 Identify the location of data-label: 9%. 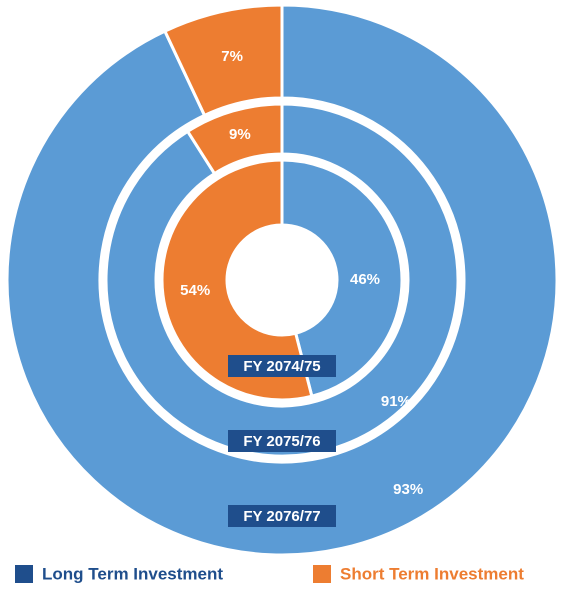
(240, 134).